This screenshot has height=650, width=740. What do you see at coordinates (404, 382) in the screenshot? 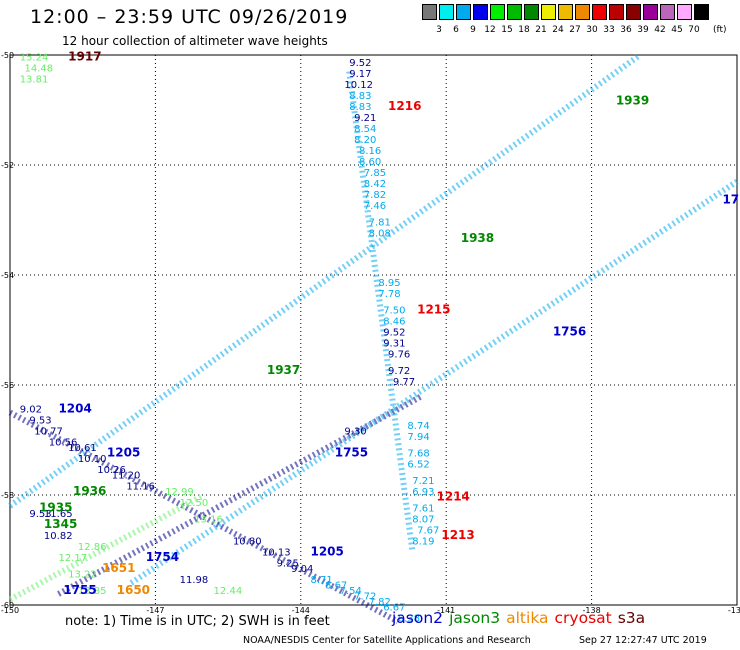
I see `wave-height-value: 9.77` at bounding box center [404, 382].